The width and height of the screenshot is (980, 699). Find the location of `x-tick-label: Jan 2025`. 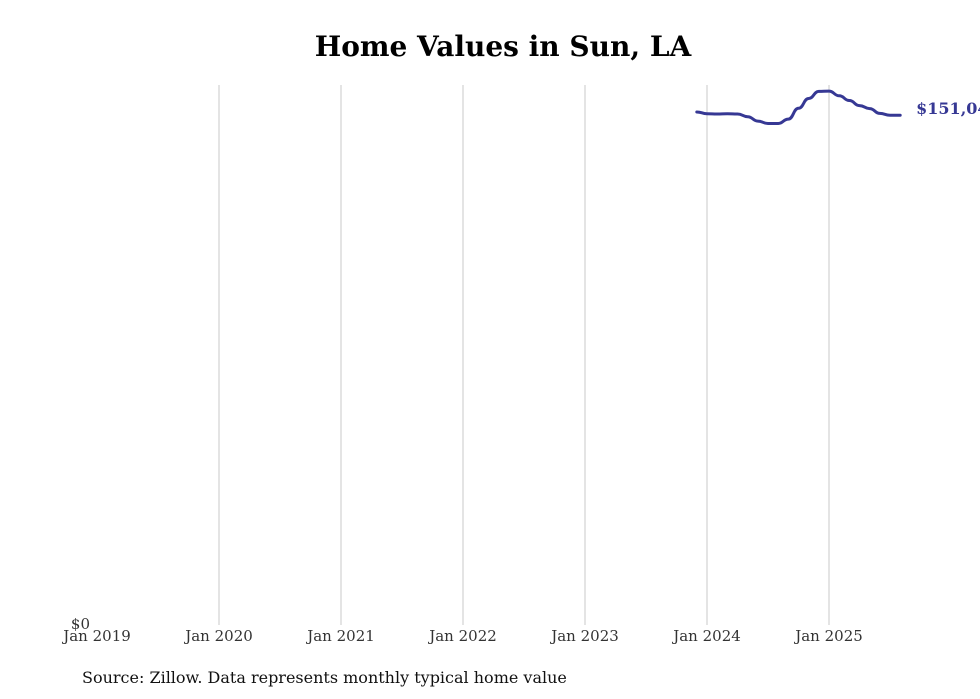

x-tick-label: Jan 2025 is located at coordinates (828, 636).